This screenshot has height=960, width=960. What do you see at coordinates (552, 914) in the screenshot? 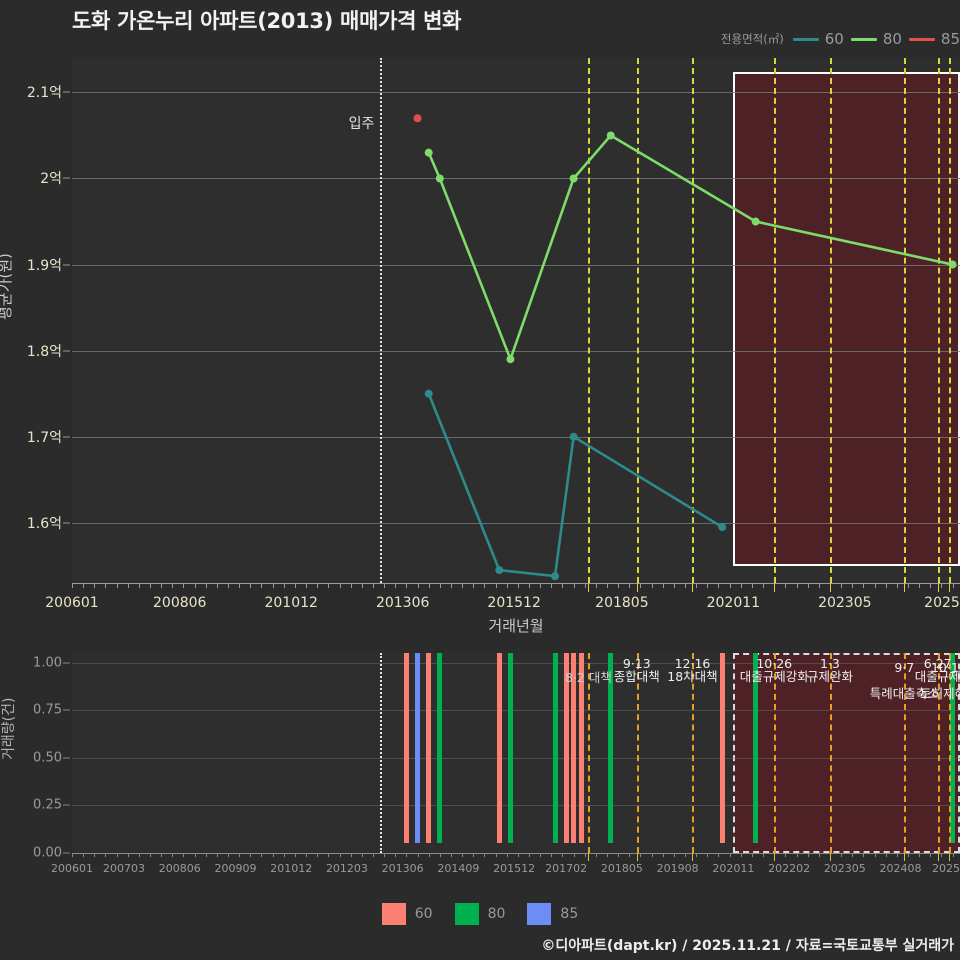
I see `volume-legend-item-85: 85` at bounding box center [552, 914].